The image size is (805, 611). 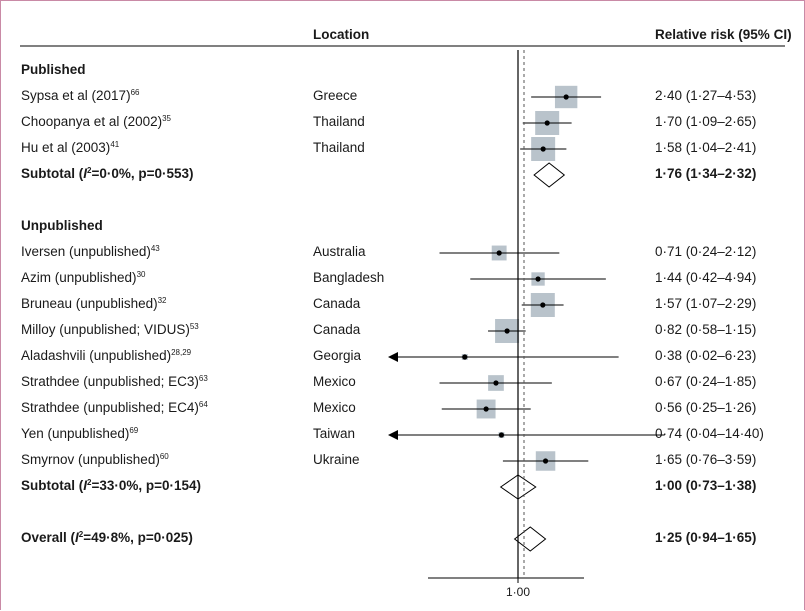 I want to click on study-reference: 66, so click(x=135, y=92).